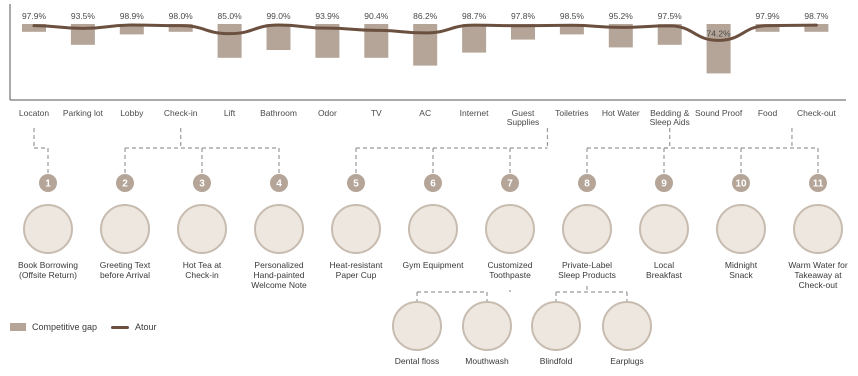  Describe the element at coordinates (487, 326) in the screenshot. I see `mouthwash-icon` at that location.